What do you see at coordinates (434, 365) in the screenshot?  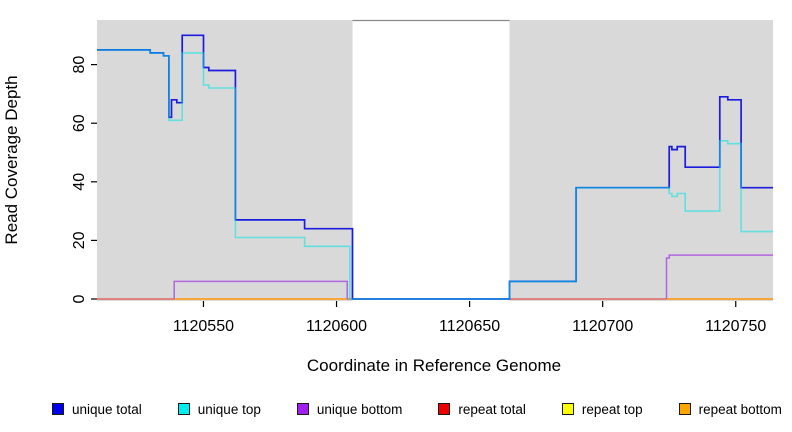 I see `x-axis-label: Coordinate in Reference Genome` at bounding box center [434, 365].